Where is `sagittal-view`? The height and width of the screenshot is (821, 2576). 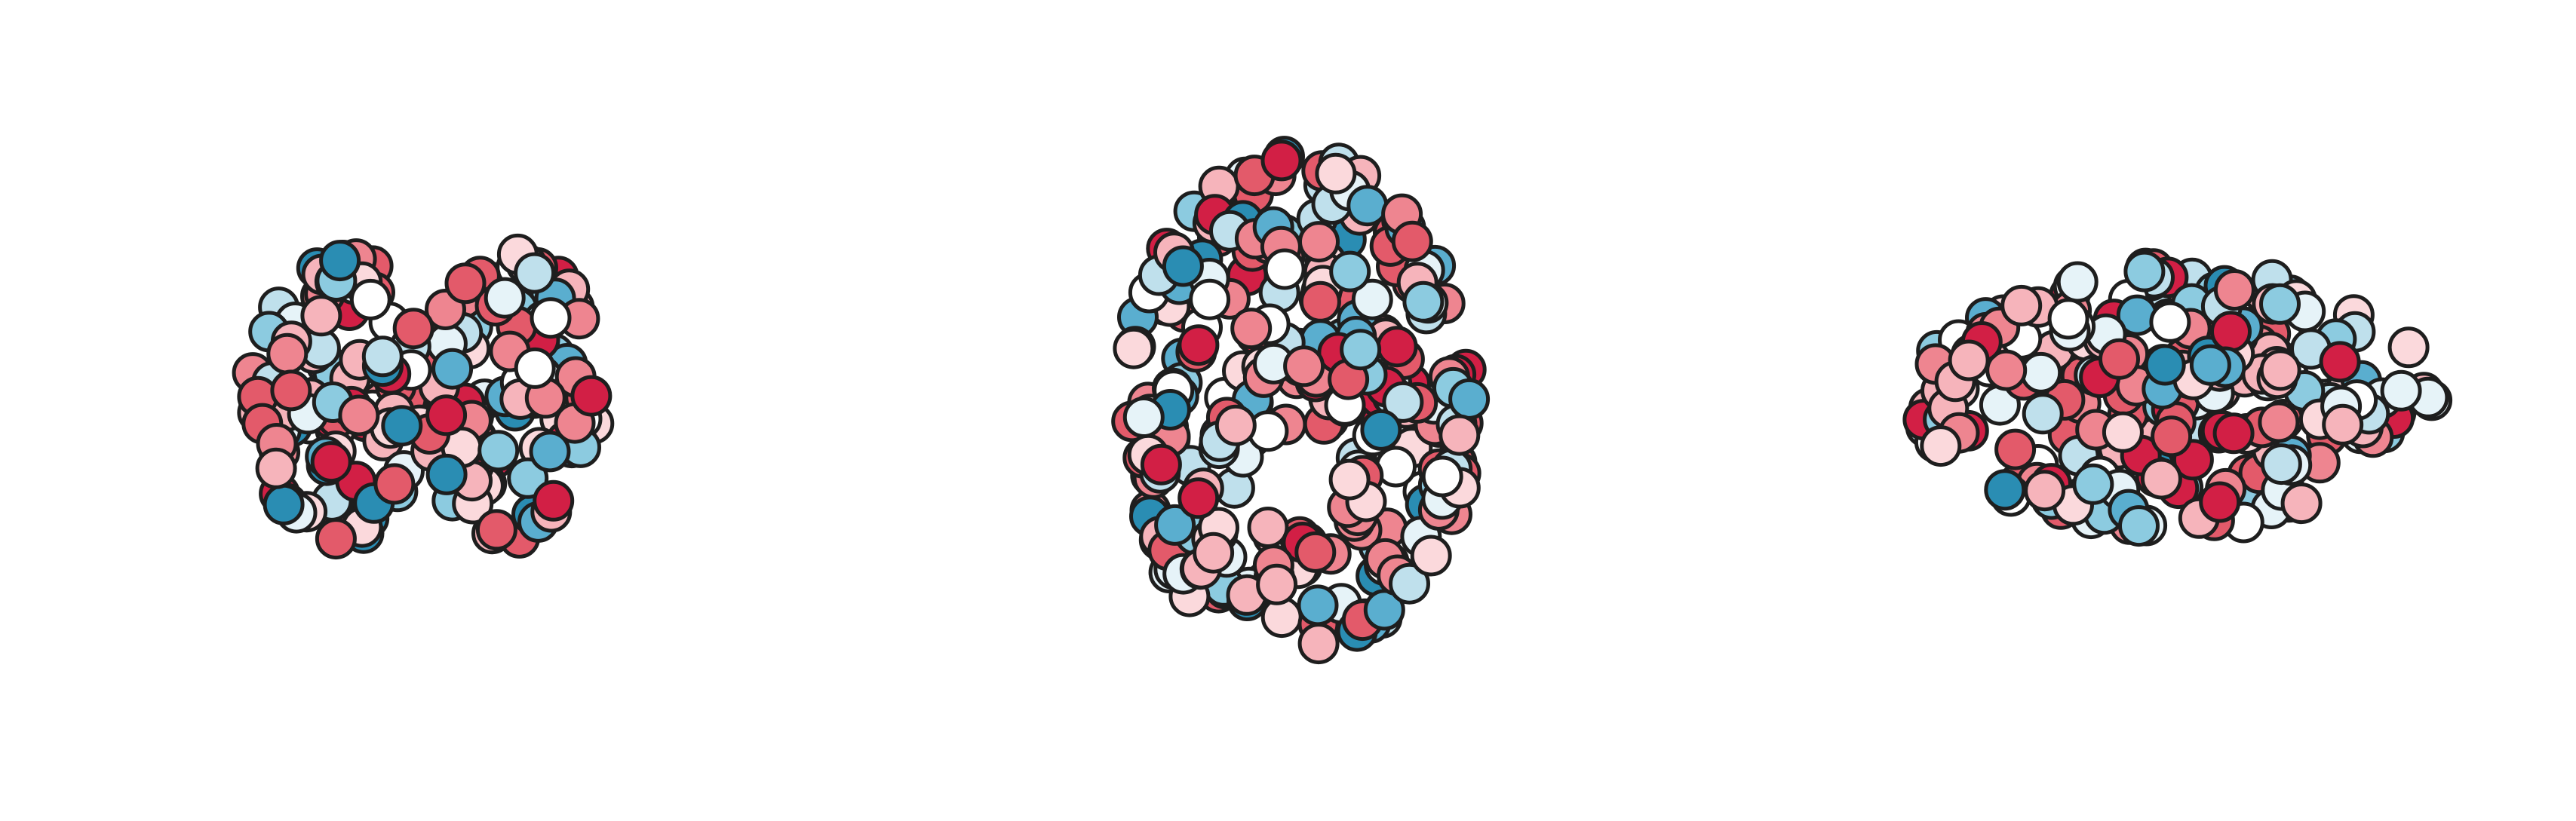 sagittal-view is located at coordinates (2177, 397).